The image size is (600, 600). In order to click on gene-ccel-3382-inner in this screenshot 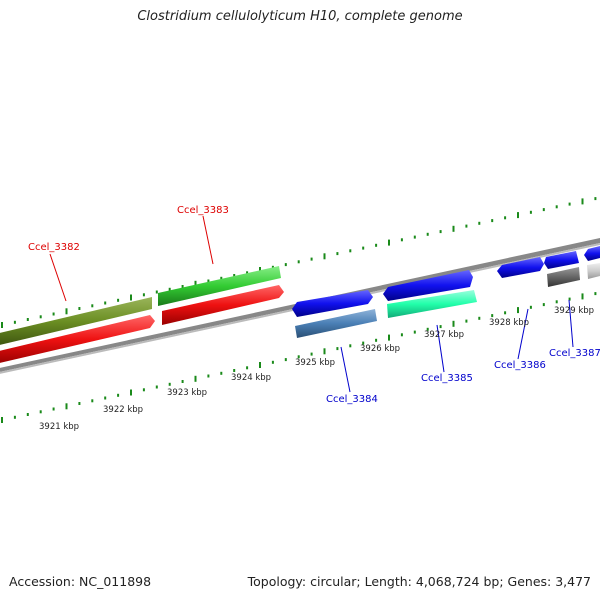, I will do `click(77, 339)`.